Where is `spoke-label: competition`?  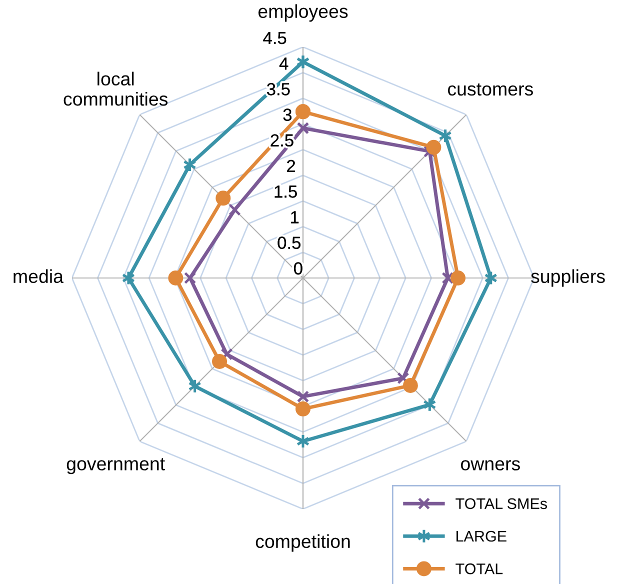
spoke-label: competition is located at coordinates (303, 543).